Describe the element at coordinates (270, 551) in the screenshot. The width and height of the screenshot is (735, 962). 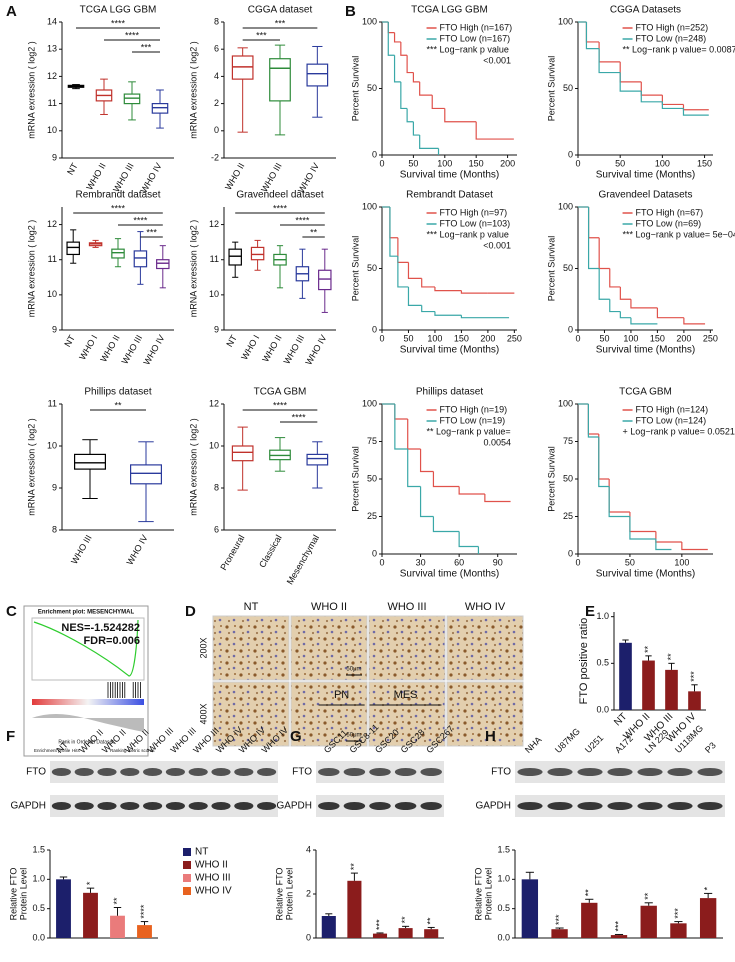
I see `x-tick-label: Classical` at that location.